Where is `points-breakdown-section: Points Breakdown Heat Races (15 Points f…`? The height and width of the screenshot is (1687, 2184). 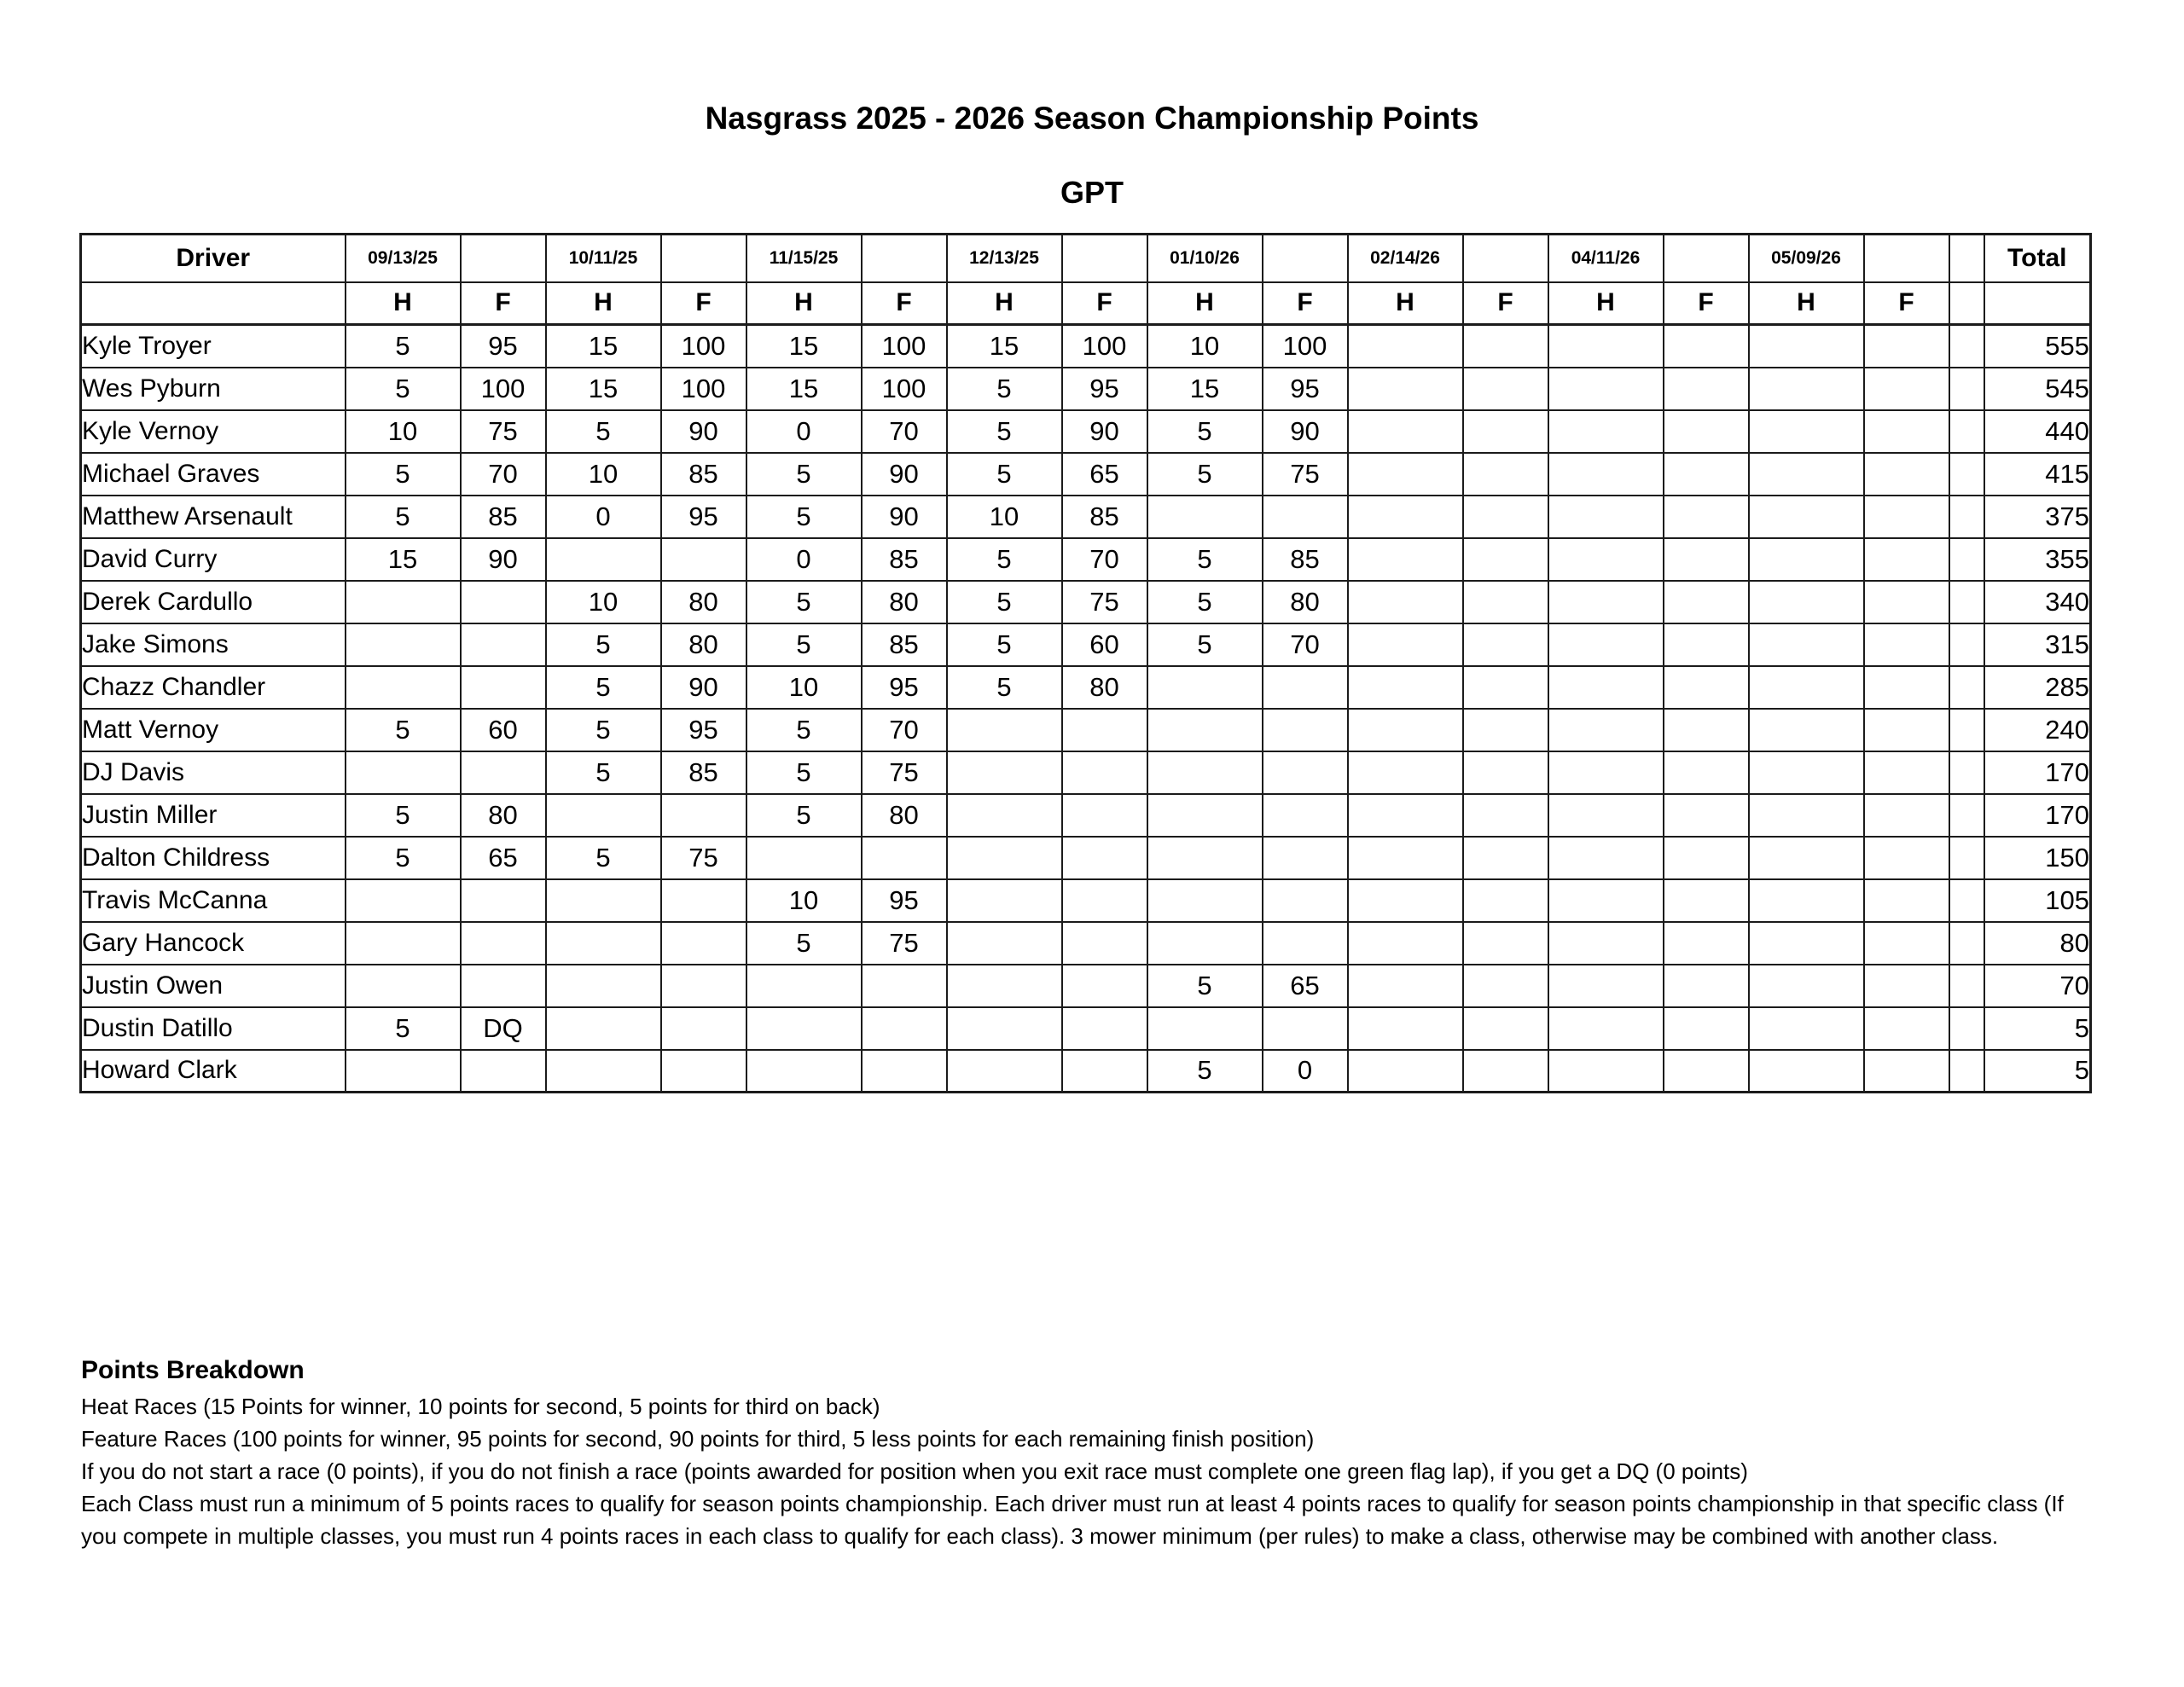
points-breakdown-section: Points Breakdown Heat Races (15 Points f… is located at coordinates (1093, 1453).